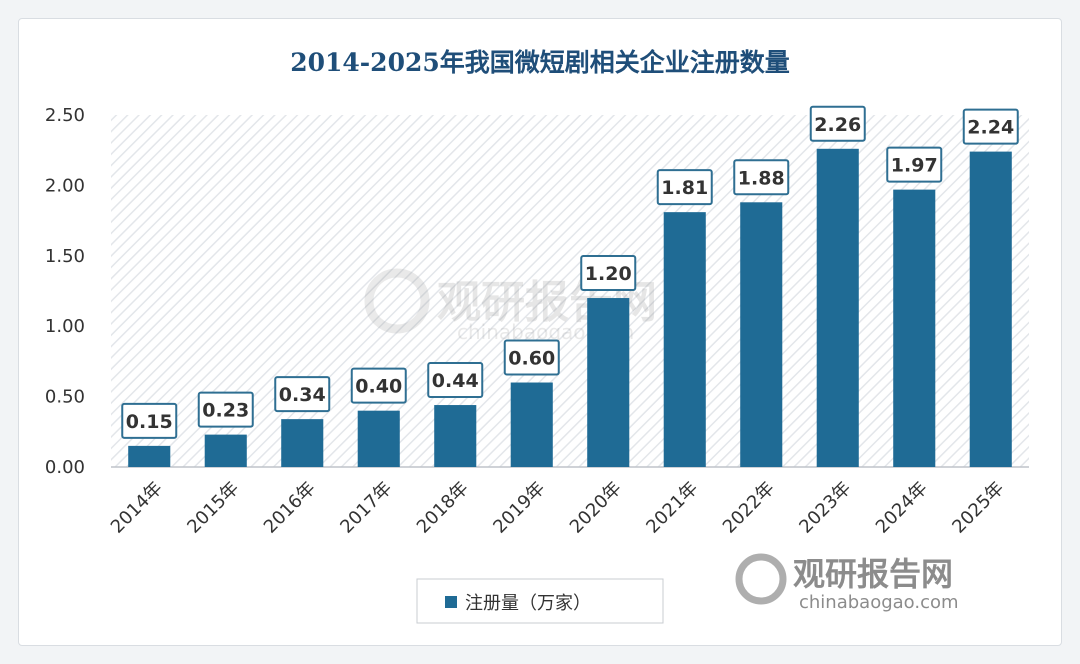 The width and height of the screenshot is (1080, 664). I want to click on x-tick-label: 2025年, so click(978, 508).